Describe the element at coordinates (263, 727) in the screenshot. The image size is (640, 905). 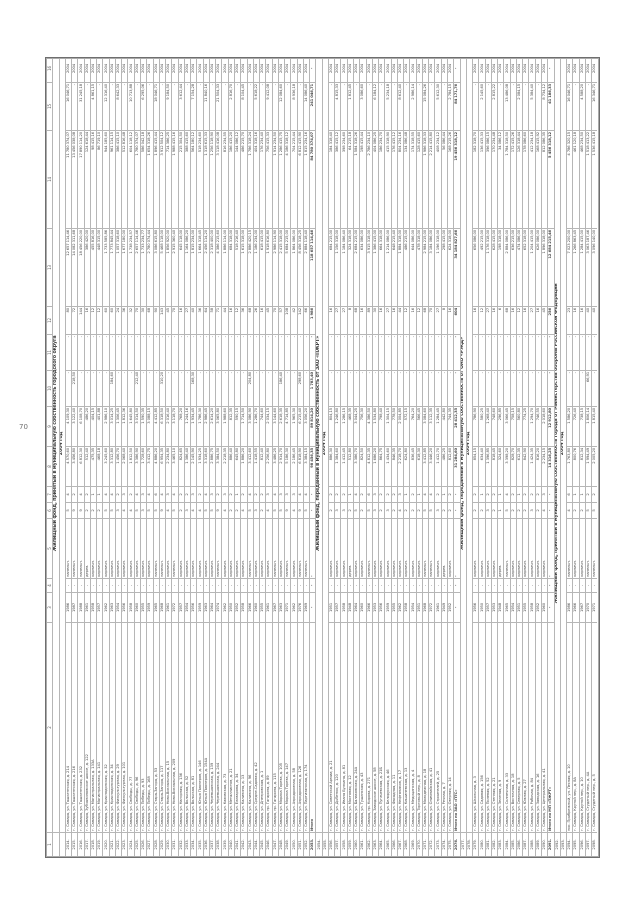
I see `table-cell: г. Самара, ул. Днепровская, д. 1` at that location.